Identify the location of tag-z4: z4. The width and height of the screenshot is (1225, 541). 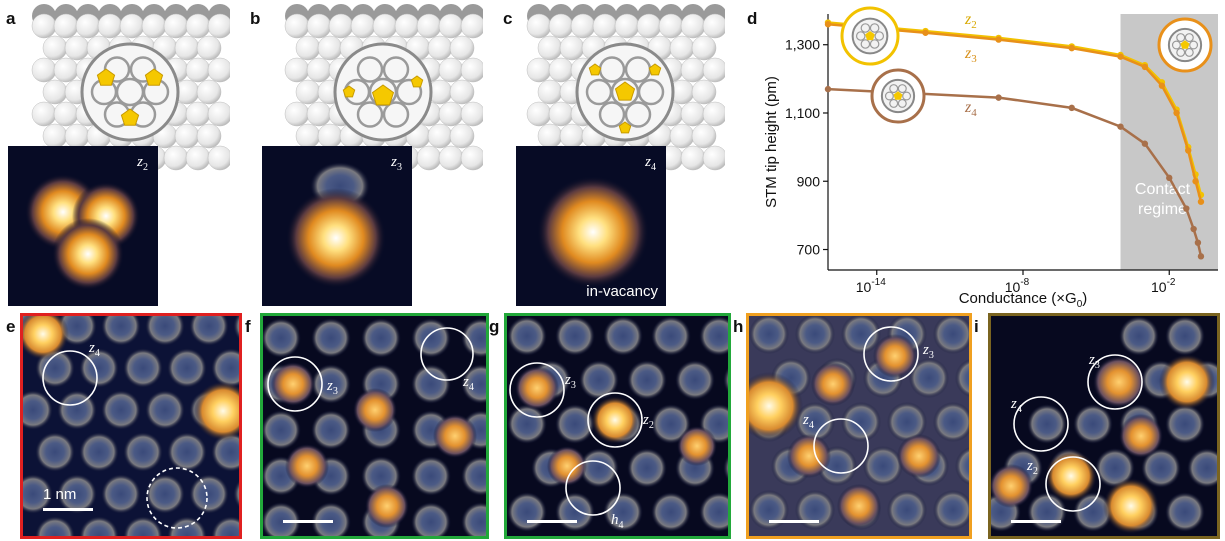
(468, 383).